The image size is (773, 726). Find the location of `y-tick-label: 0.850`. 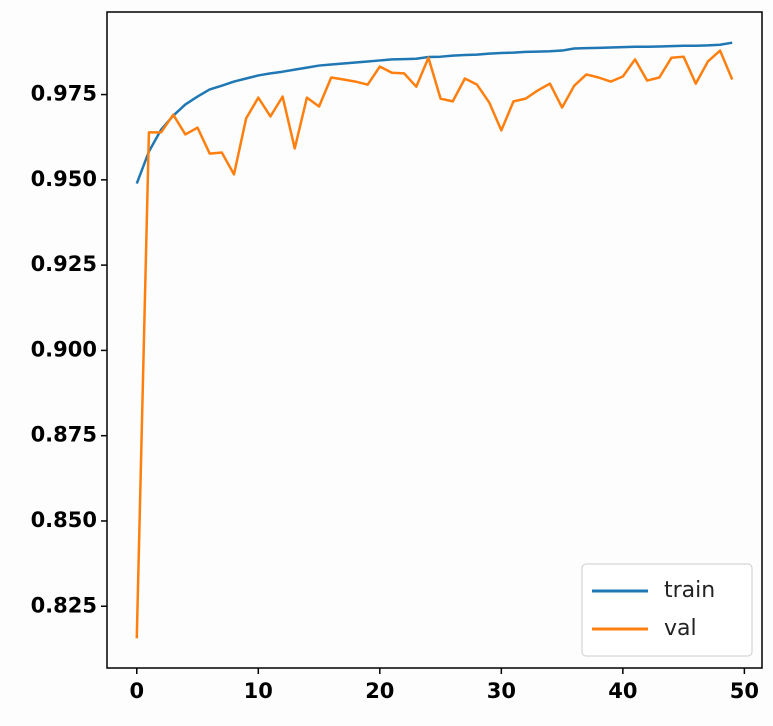

y-tick-label: 0.850 is located at coordinates (64, 520).